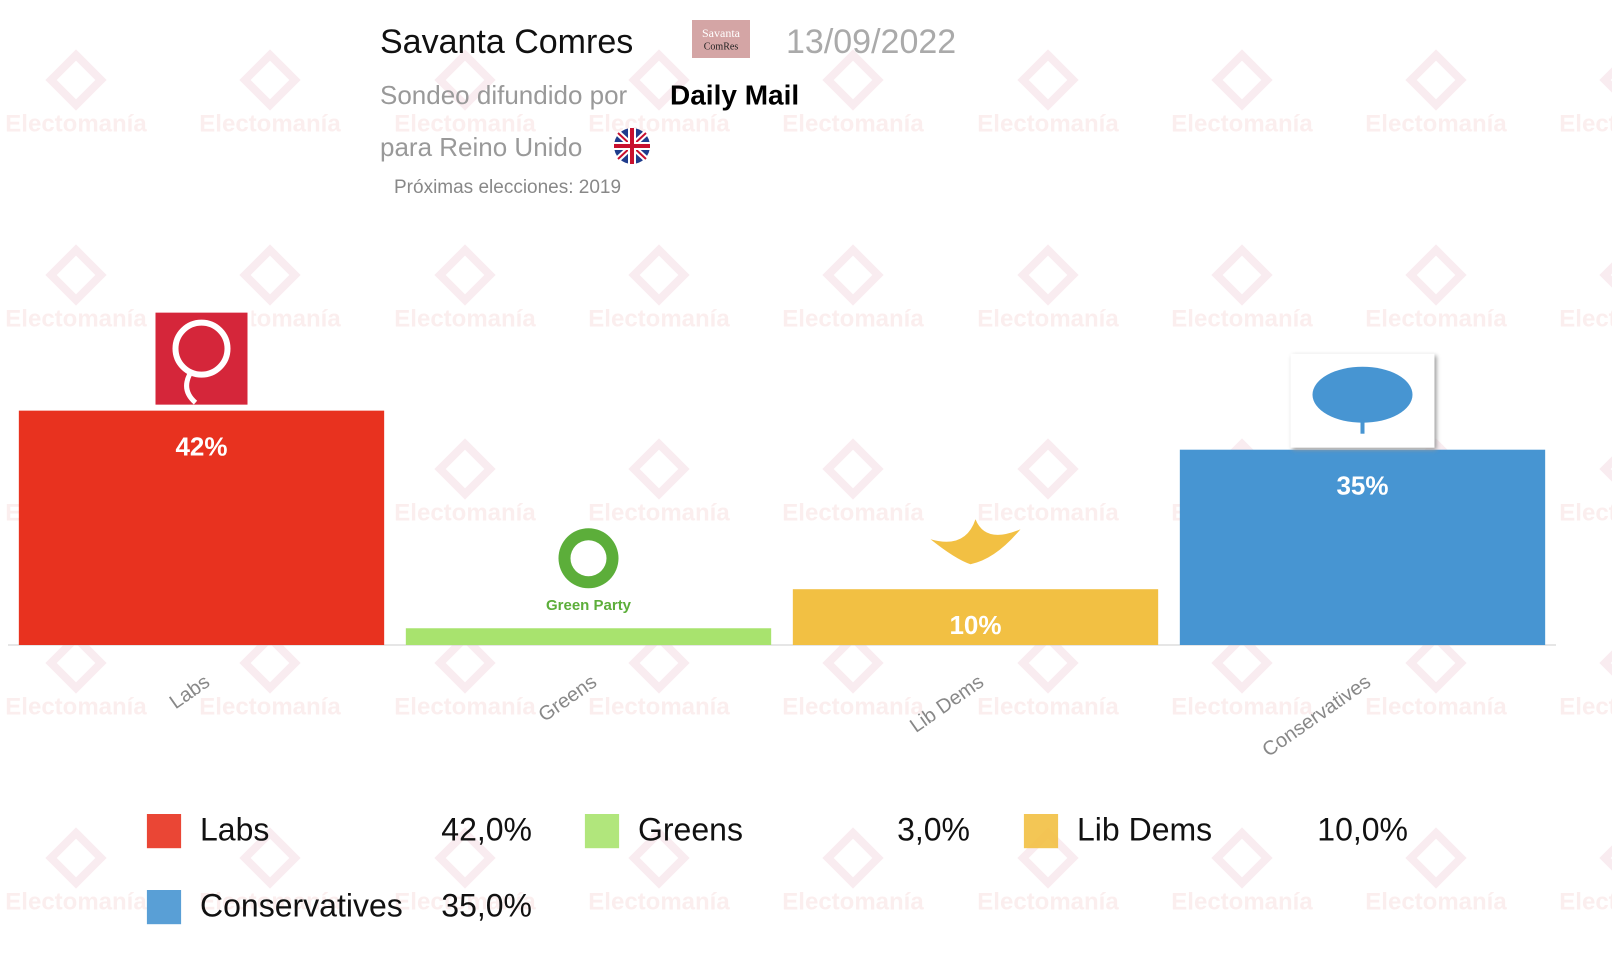  Describe the element at coordinates (1362, 829) in the screenshot. I see `legend-value: 10,0%` at that location.